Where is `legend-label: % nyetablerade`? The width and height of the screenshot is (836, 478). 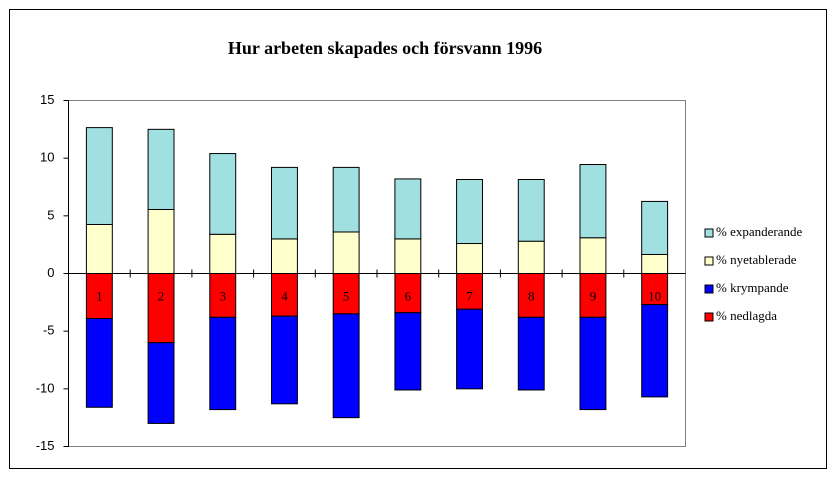 legend-label: % nyetablerade is located at coordinates (756, 259).